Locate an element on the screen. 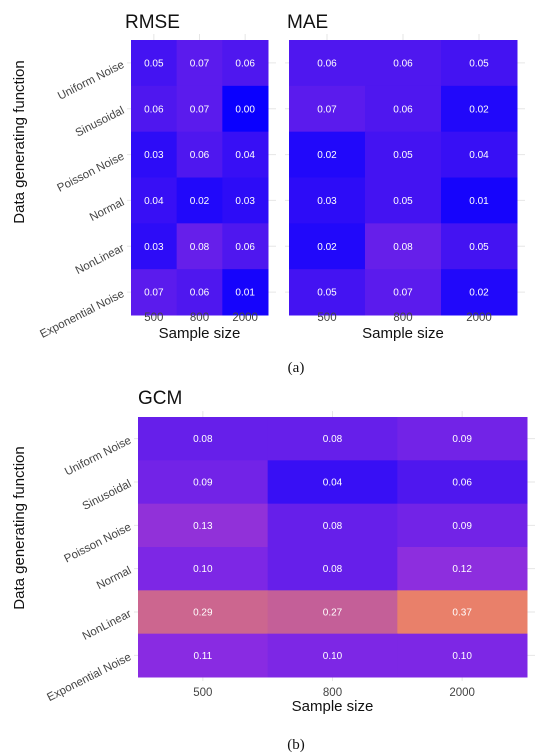 Image resolution: width=550 pixels, height=755 pixels. cell-value-label: 0.00 is located at coordinates (245, 109).